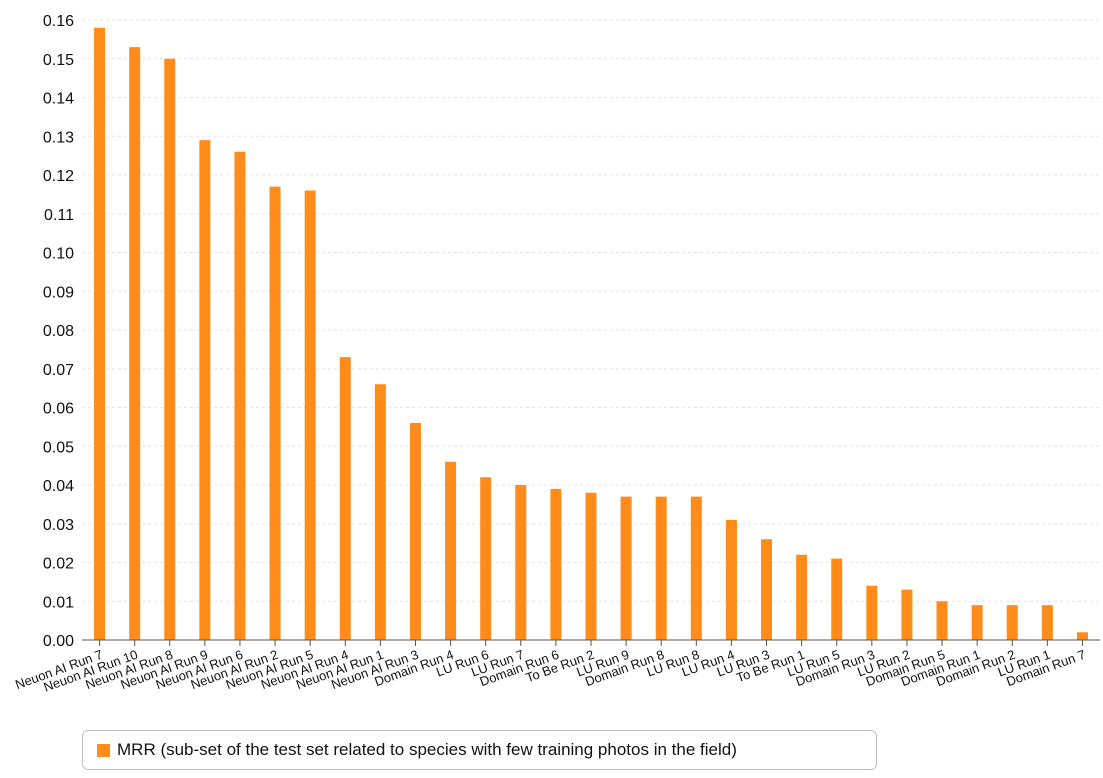 The height and width of the screenshot is (778, 1103). What do you see at coordinates (58, 137) in the screenshot?
I see `y-tick-label: 0.13` at bounding box center [58, 137].